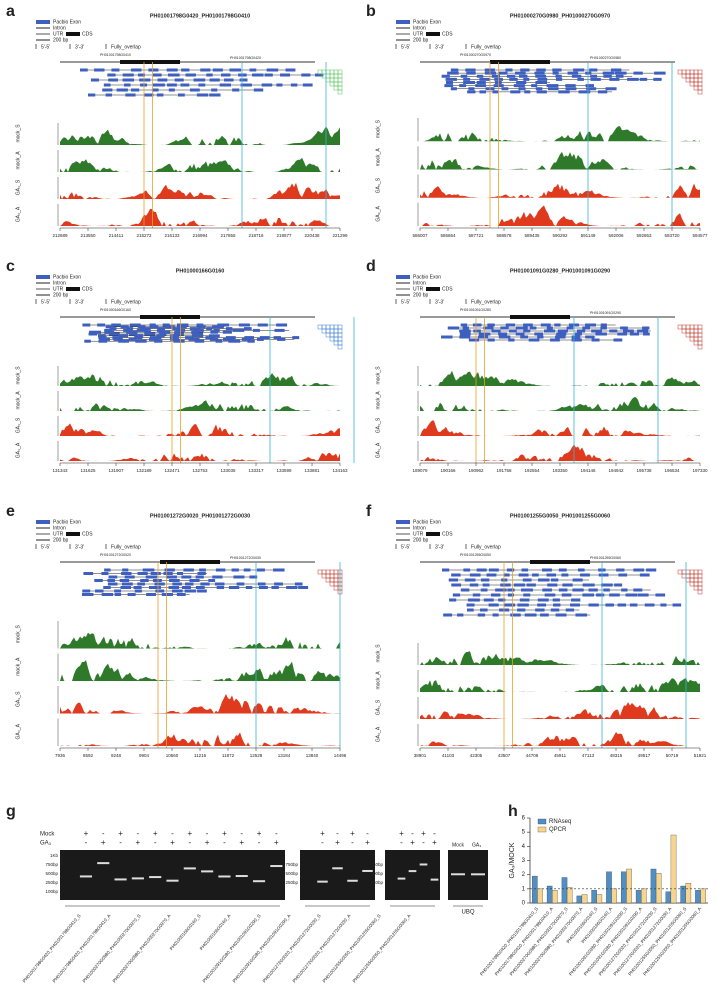 This screenshot has height=996, width=715. Describe the element at coordinates (539, 941) in the screenshot. I see `x-tick-label: PH01000270G0980_PH01000270G0970_S` at that location.